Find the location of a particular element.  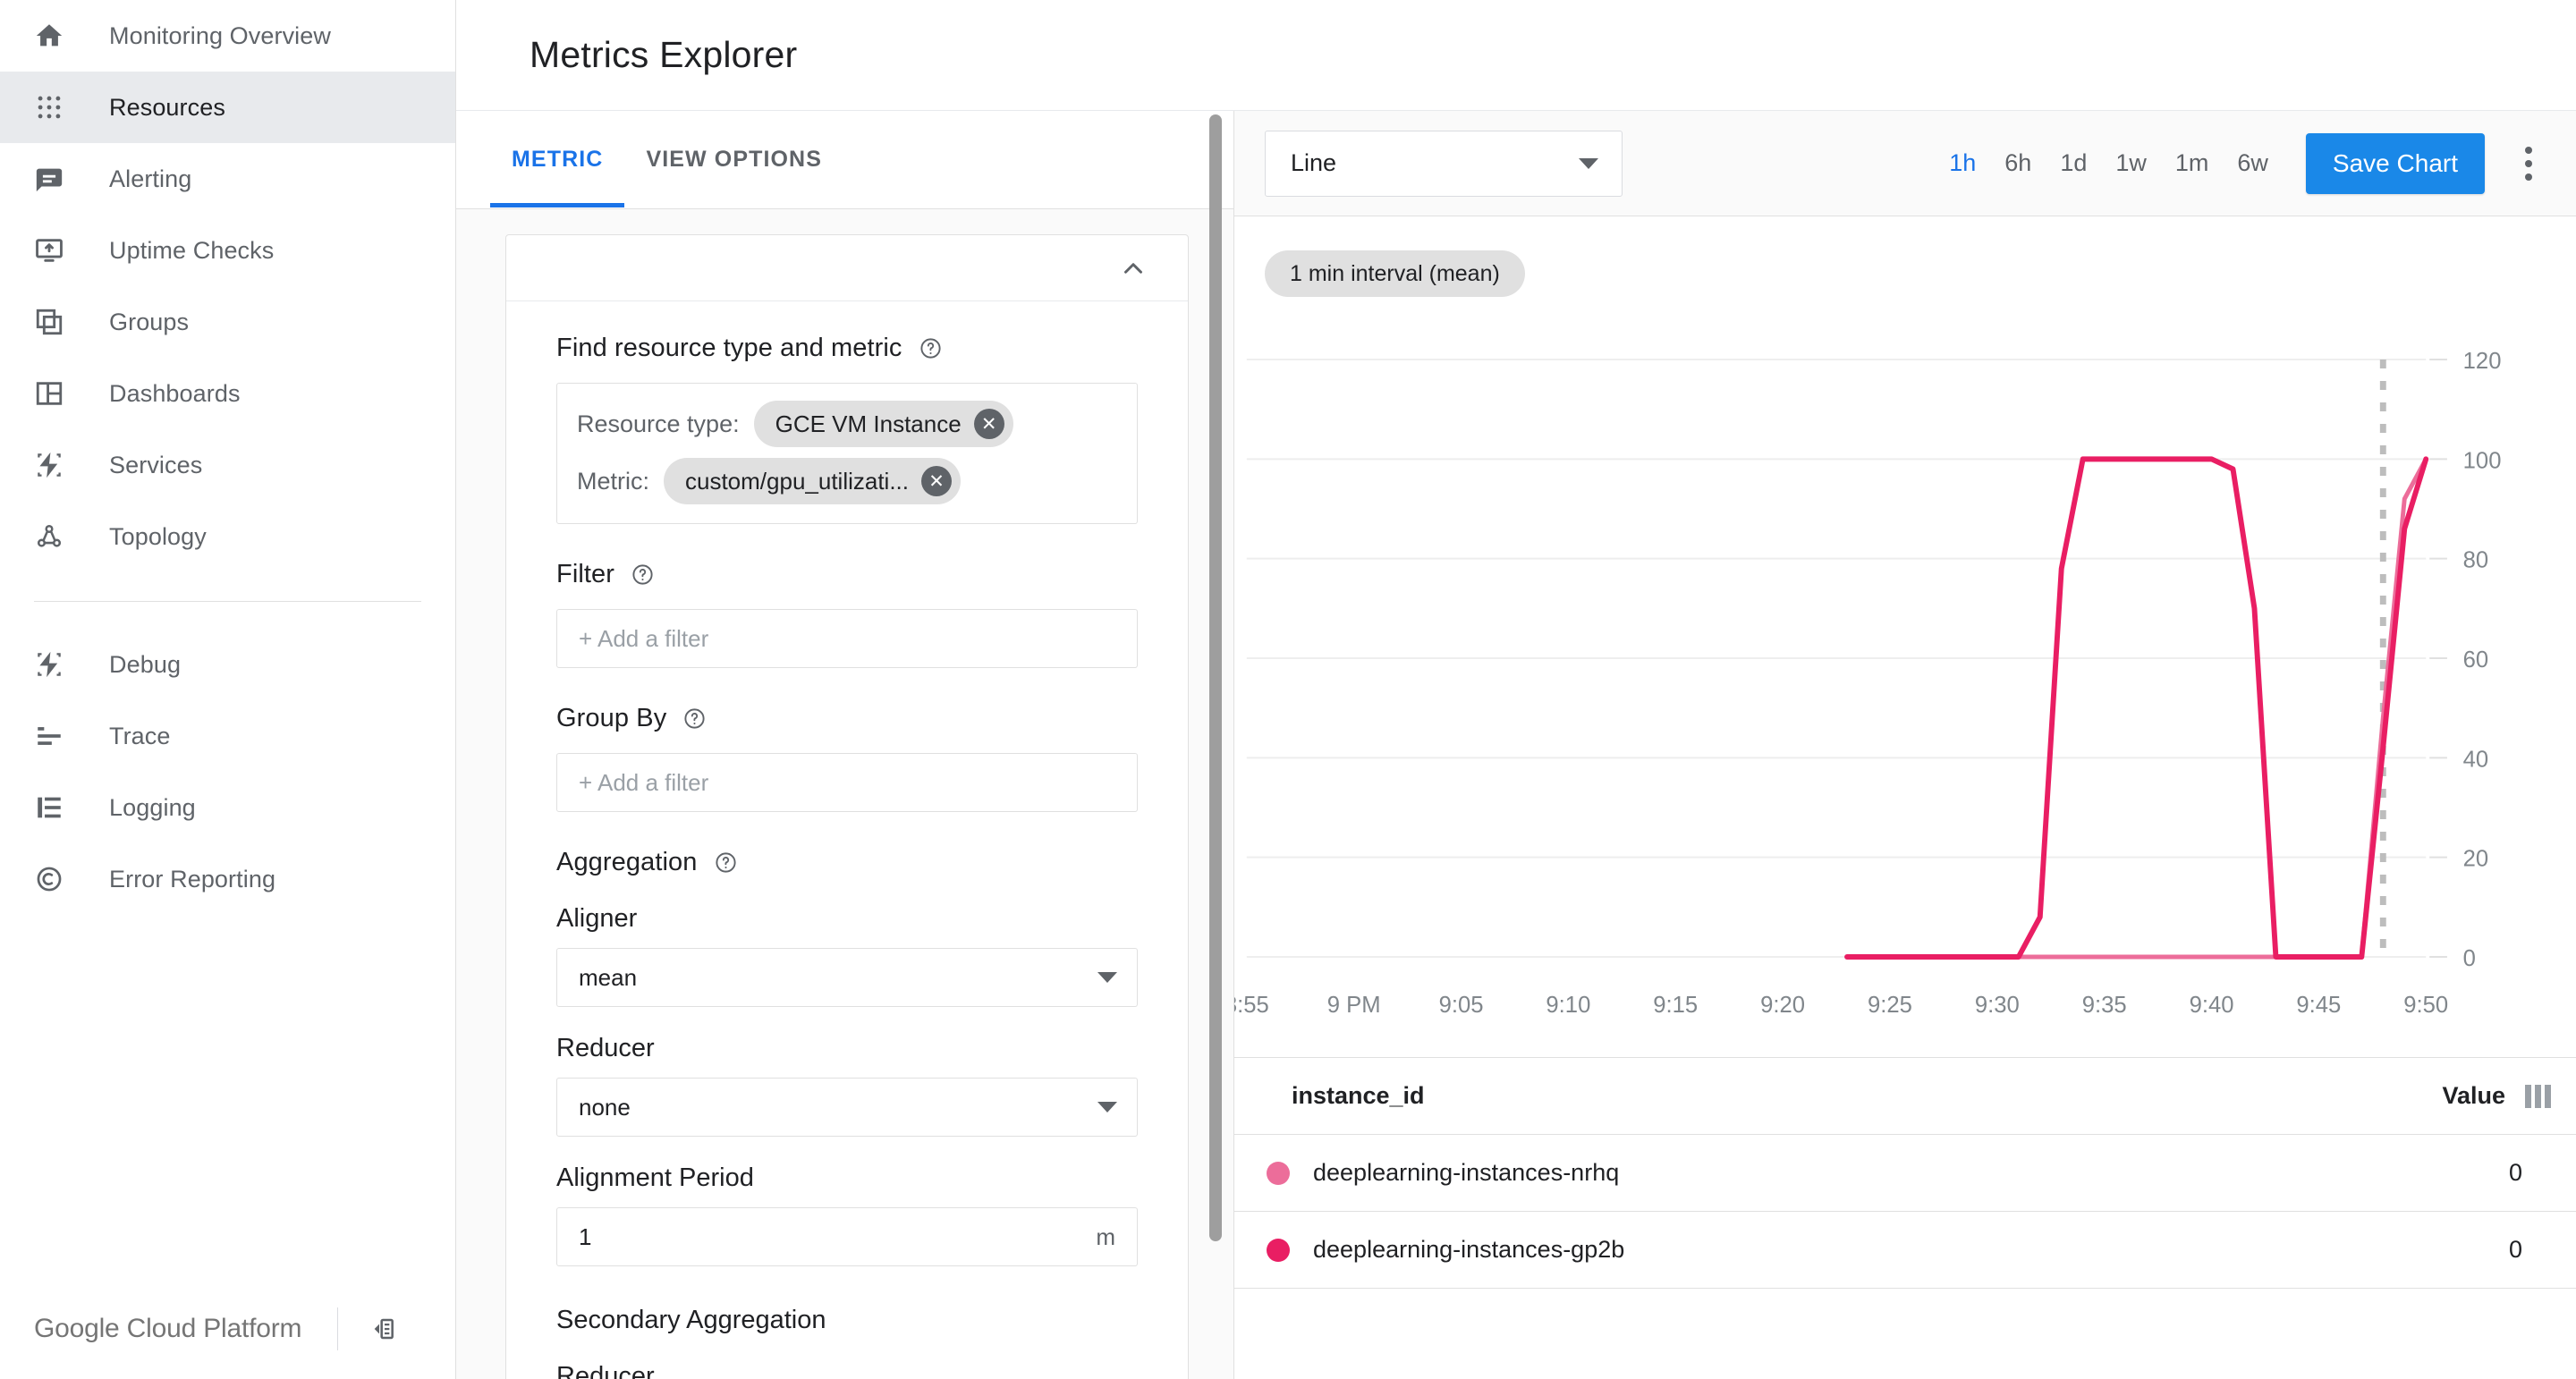

chart-type-select: Line is located at coordinates (1444, 163).